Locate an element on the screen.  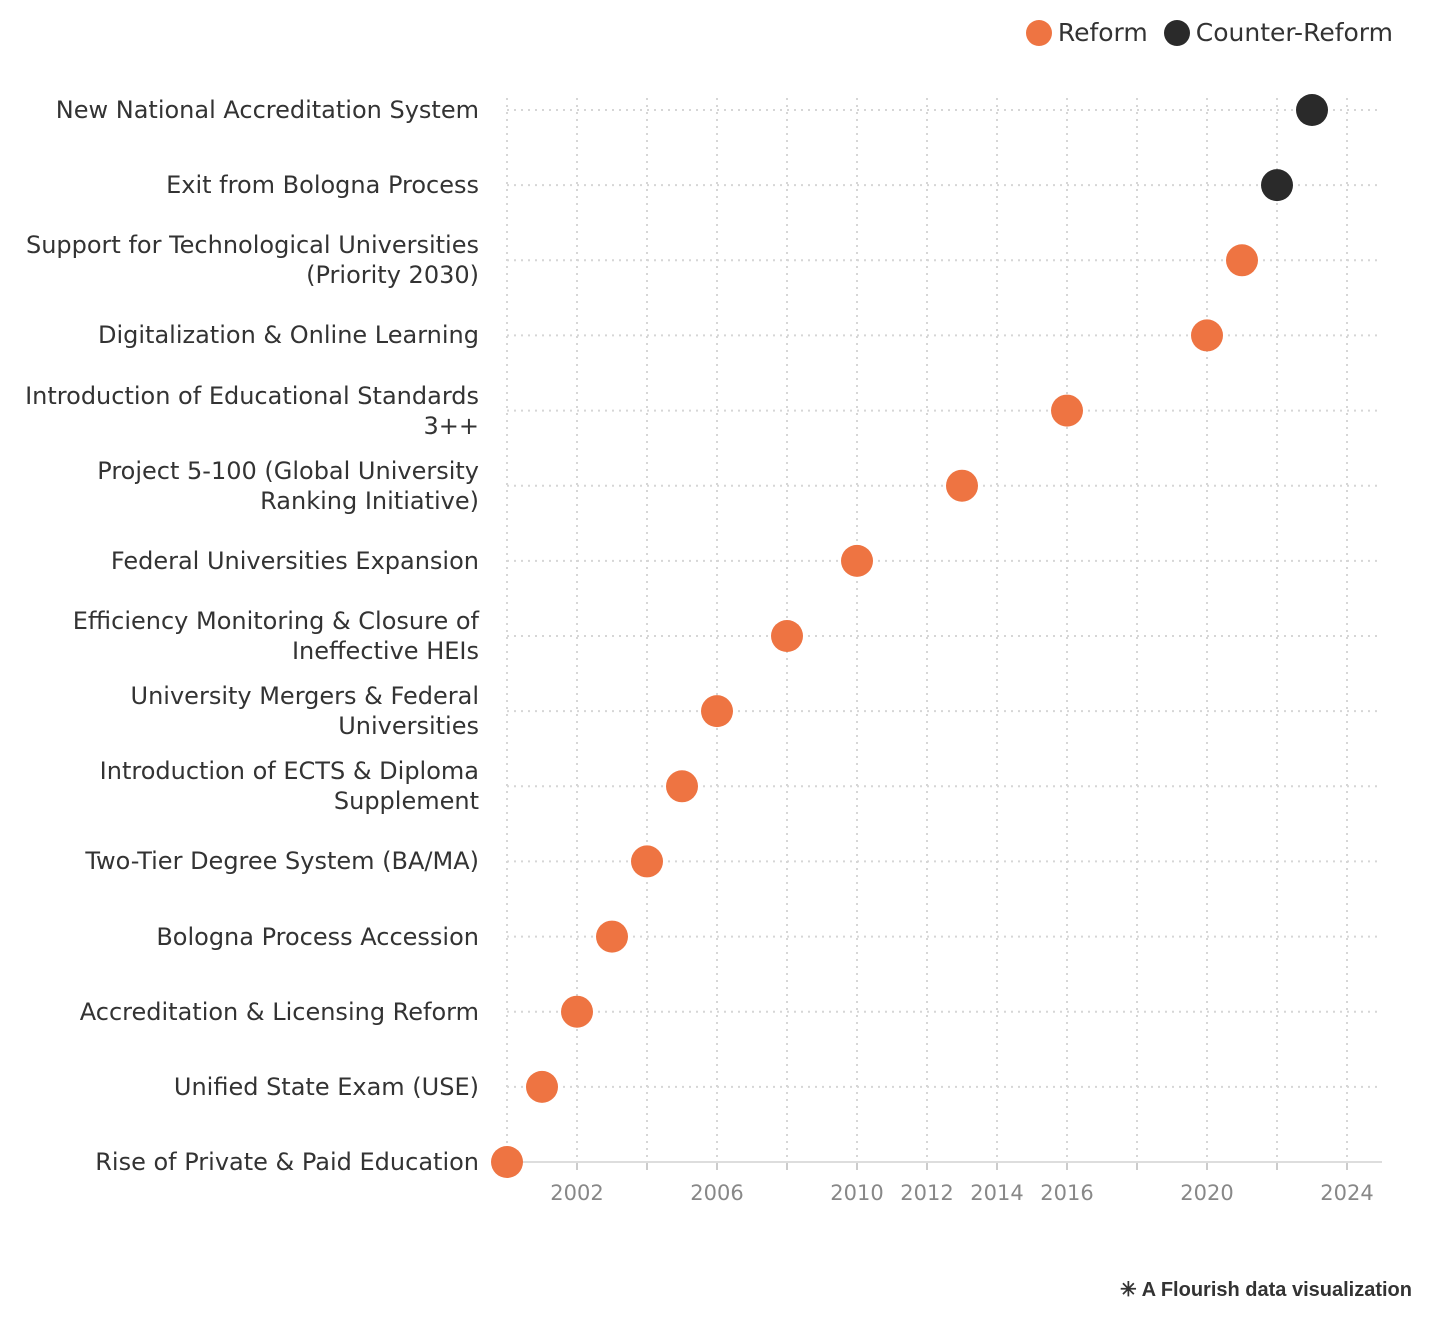
category-label: New National Accreditation System is located at coordinates (267, 110).